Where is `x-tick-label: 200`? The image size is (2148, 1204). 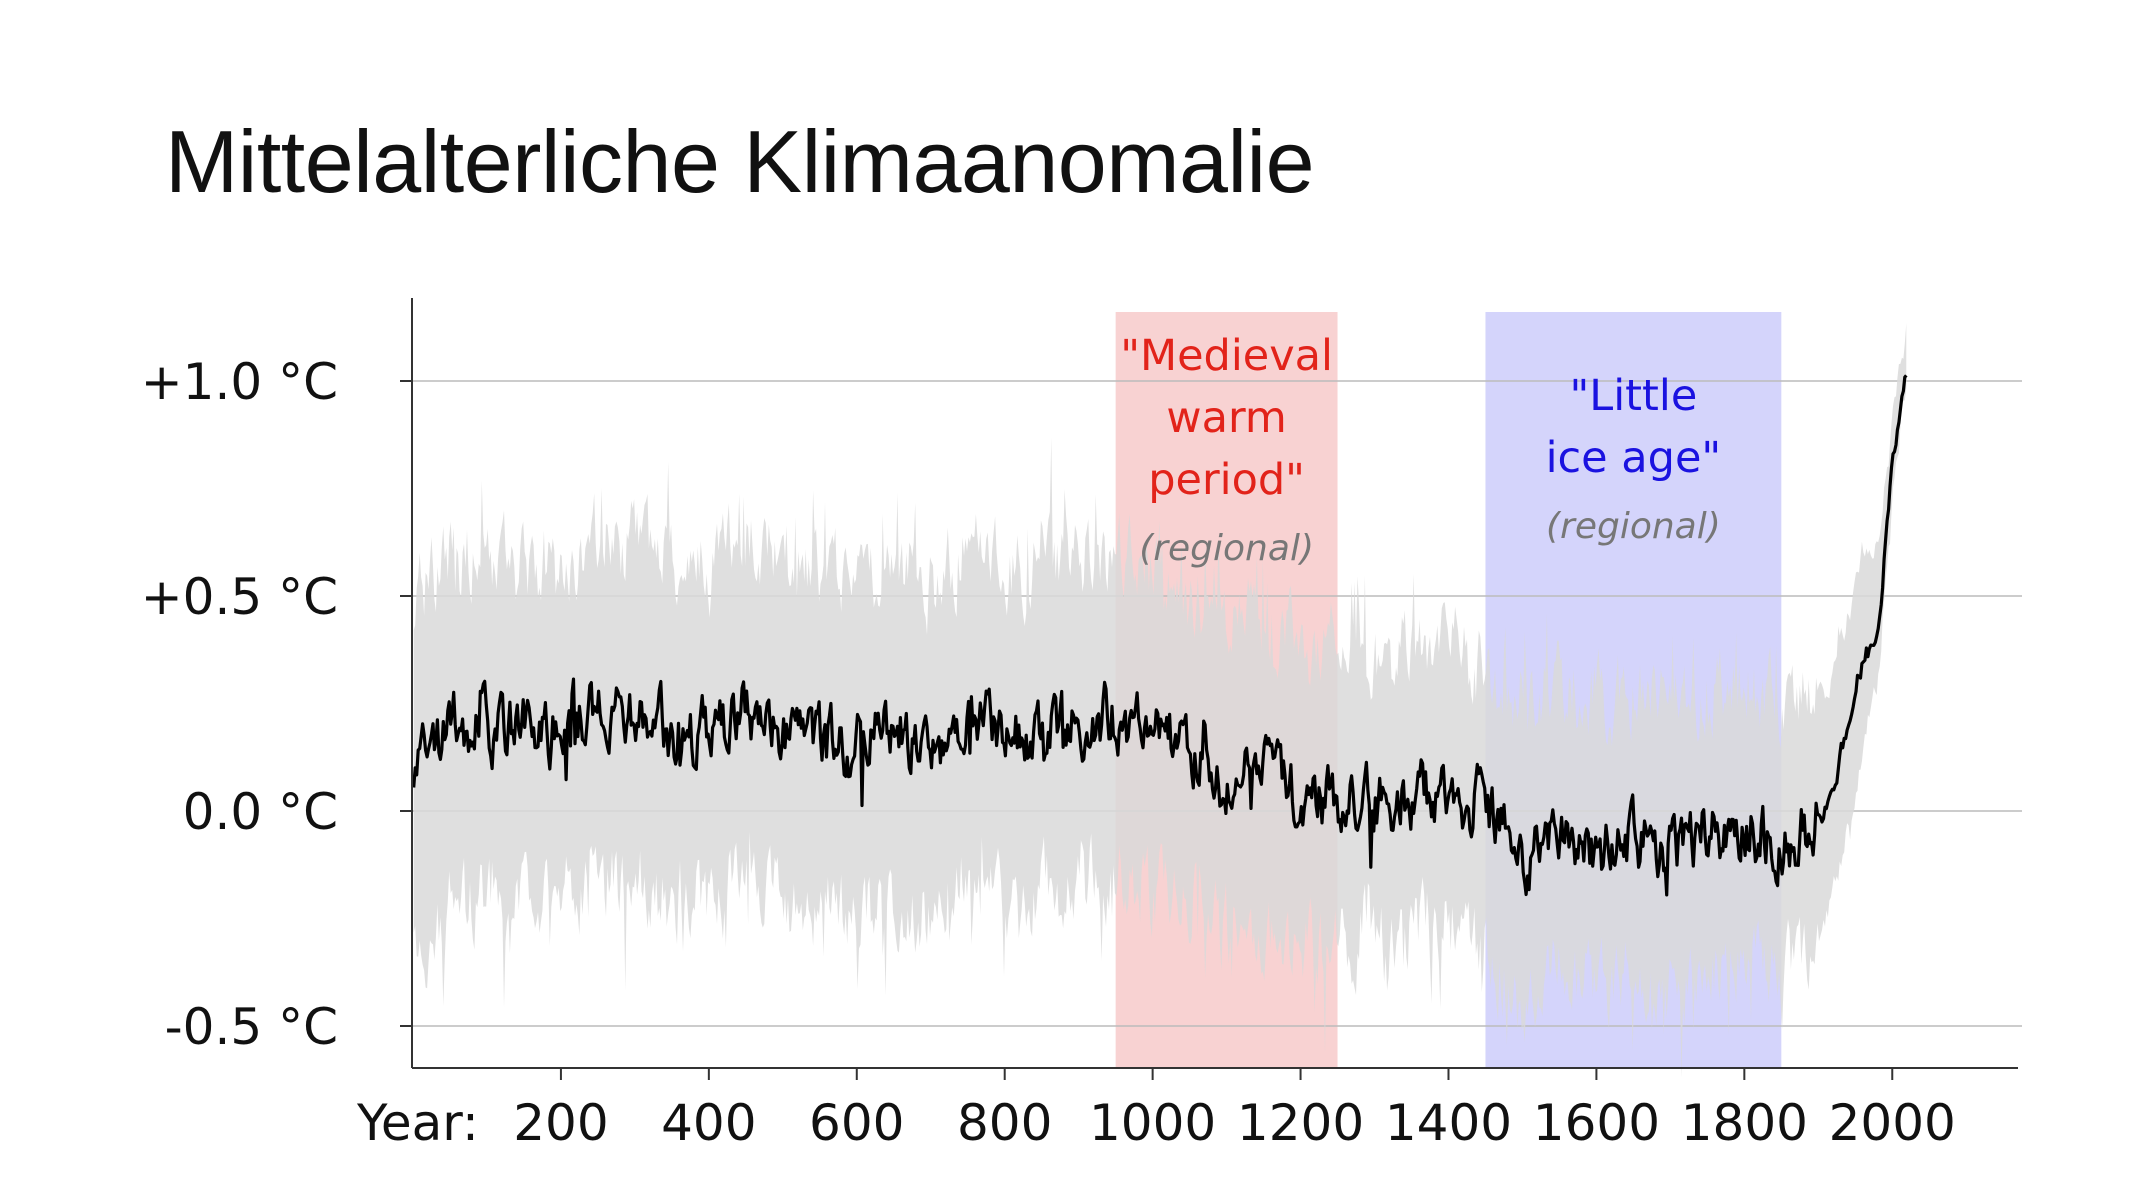
x-tick-label: 200 is located at coordinates (560, 1123).